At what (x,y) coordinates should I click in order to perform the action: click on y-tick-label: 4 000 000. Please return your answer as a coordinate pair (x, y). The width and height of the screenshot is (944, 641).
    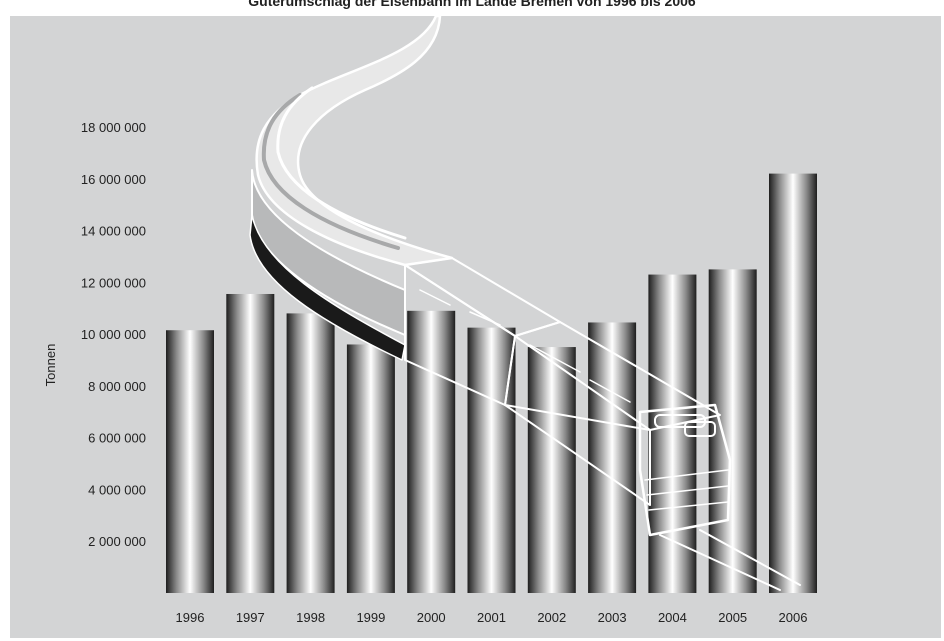
    Looking at the image, I should click on (117, 489).